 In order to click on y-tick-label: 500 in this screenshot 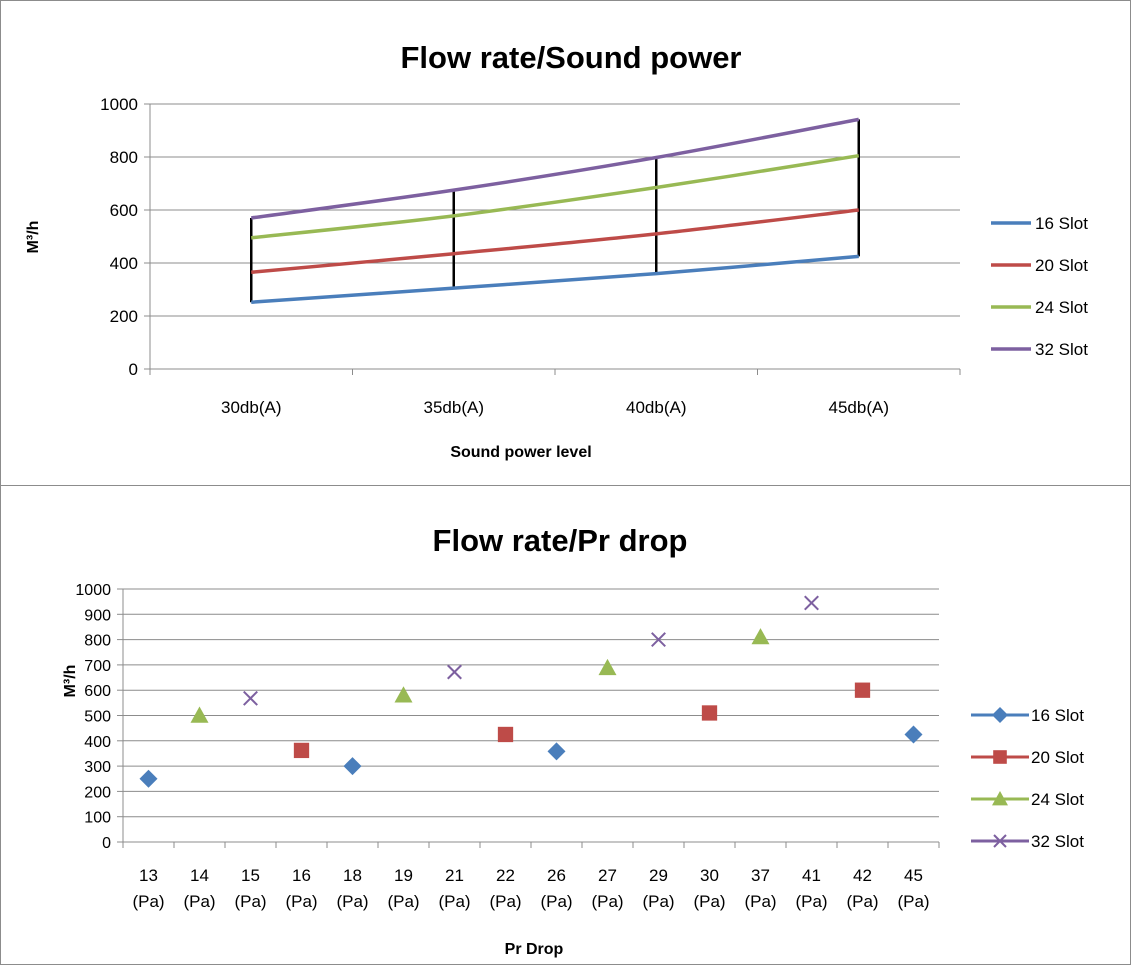, I will do `click(97, 717)`.